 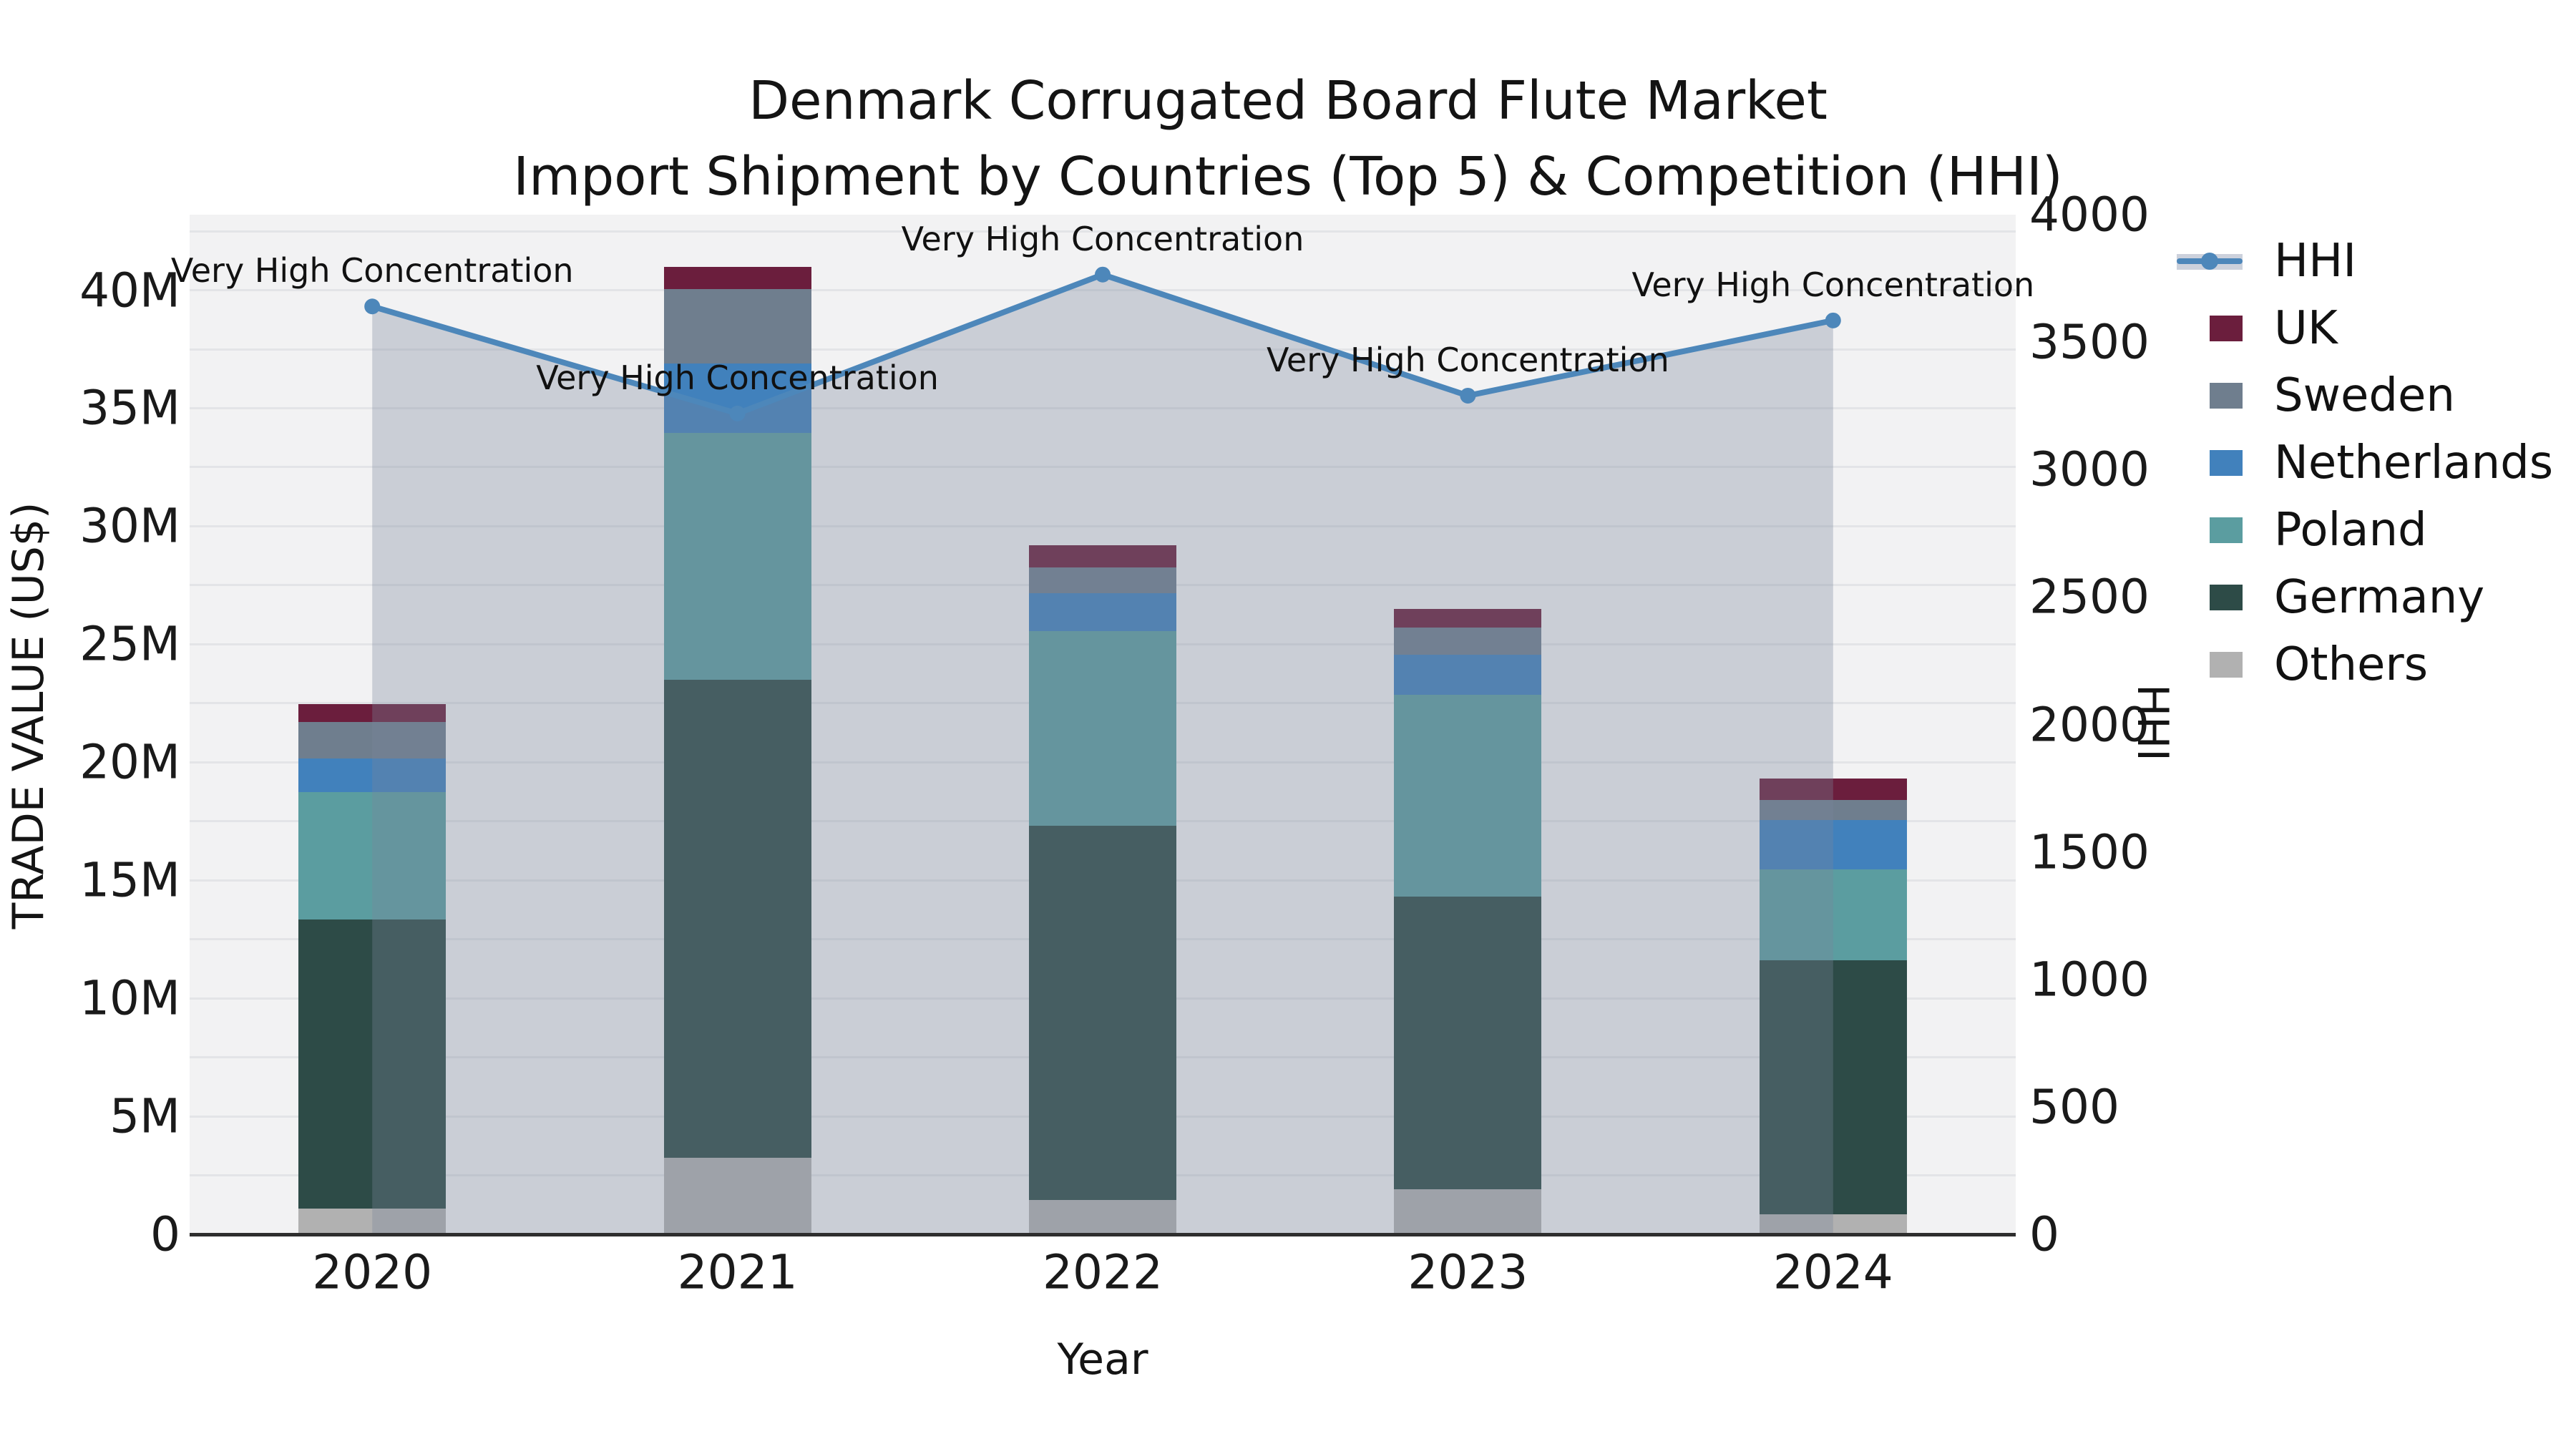 I want to click on legend-label-sweden: Sweden, so click(x=2364, y=395).